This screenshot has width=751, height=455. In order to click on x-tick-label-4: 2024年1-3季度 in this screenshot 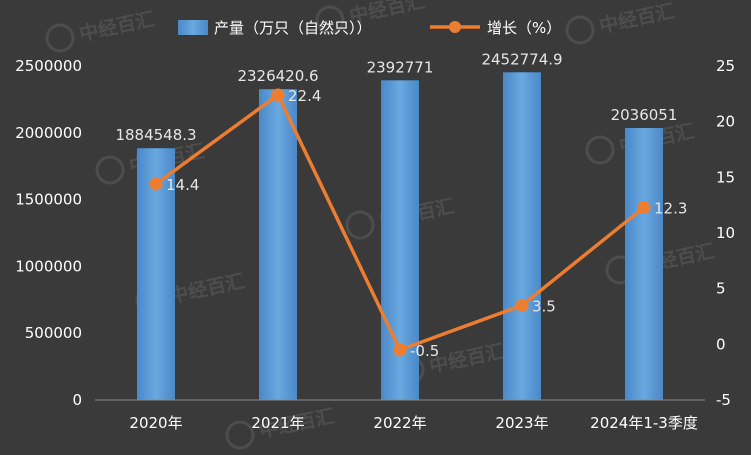, I will do `click(644, 423)`.